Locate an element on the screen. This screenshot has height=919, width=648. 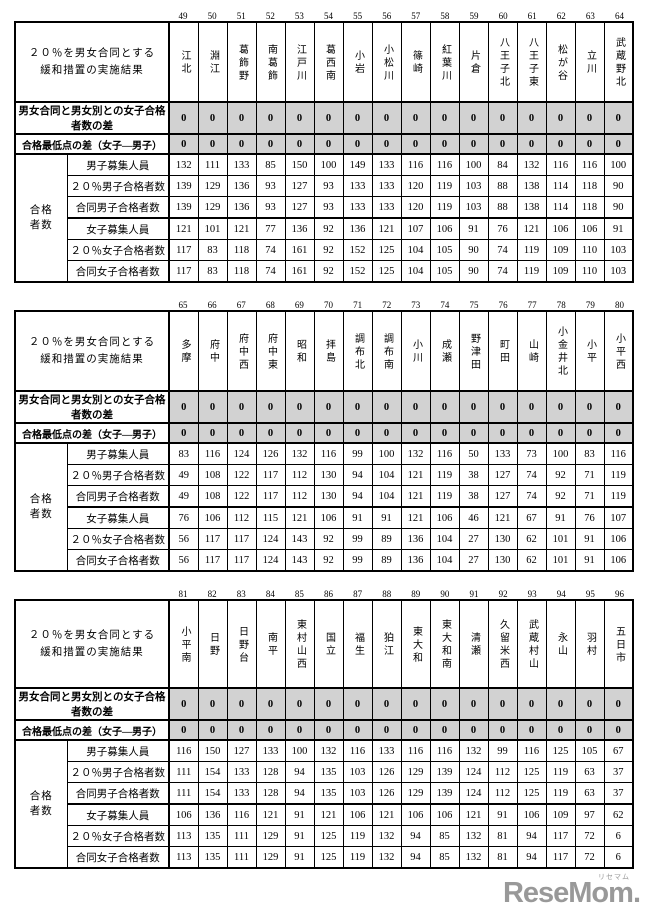
column-number: 62 is located at coordinates (561, 16).